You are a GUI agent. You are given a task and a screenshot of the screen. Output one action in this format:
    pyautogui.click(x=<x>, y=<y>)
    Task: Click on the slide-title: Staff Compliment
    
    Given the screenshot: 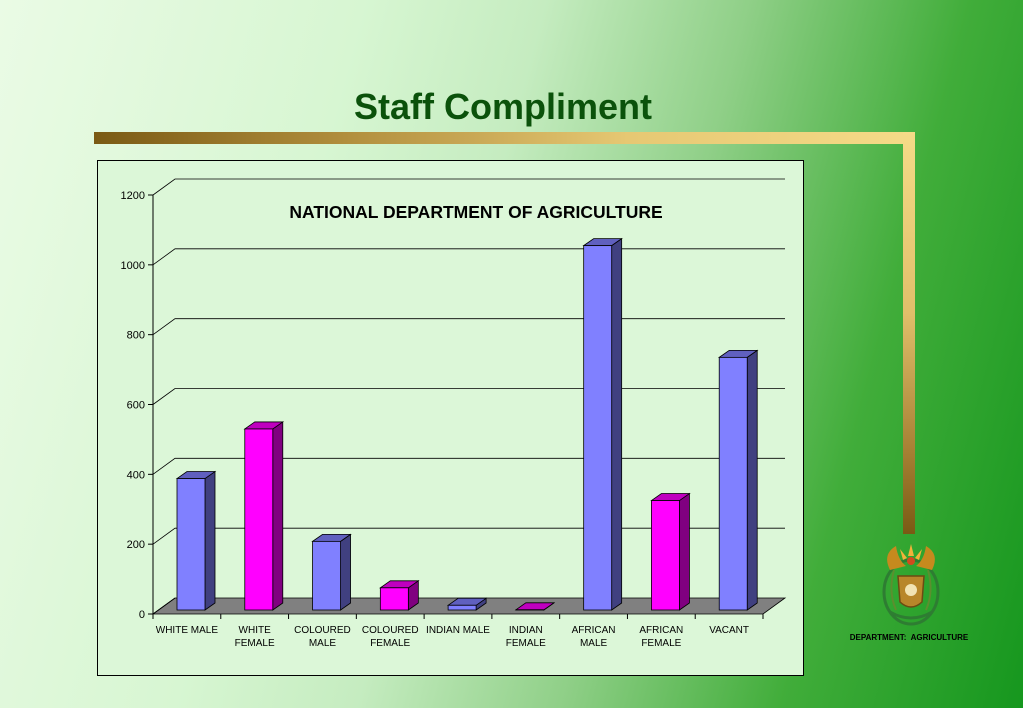 What is the action you would take?
    pyautogui.click(x=502, y=106)
    